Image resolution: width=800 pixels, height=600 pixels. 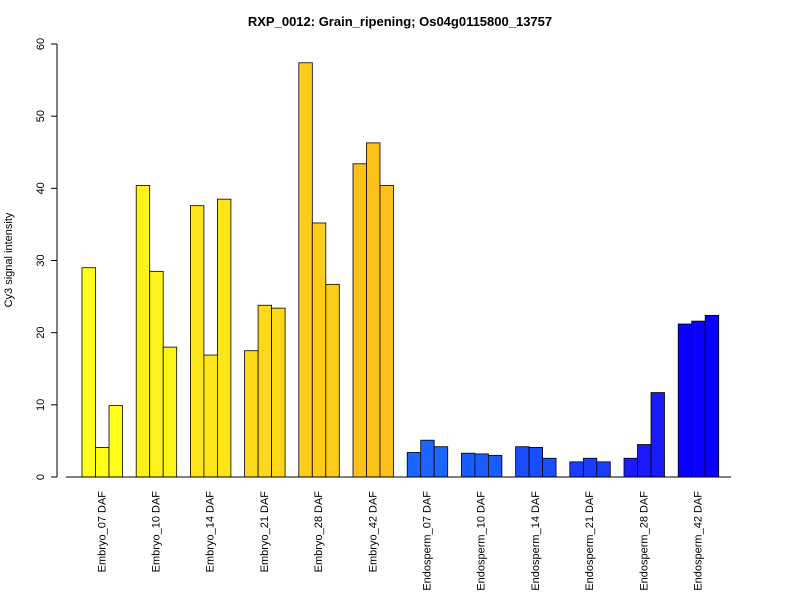 What do you see at coordinates (41, 44) in the screenshot?
I see `y-tick-label: 60` at bounding box center [41, 44].